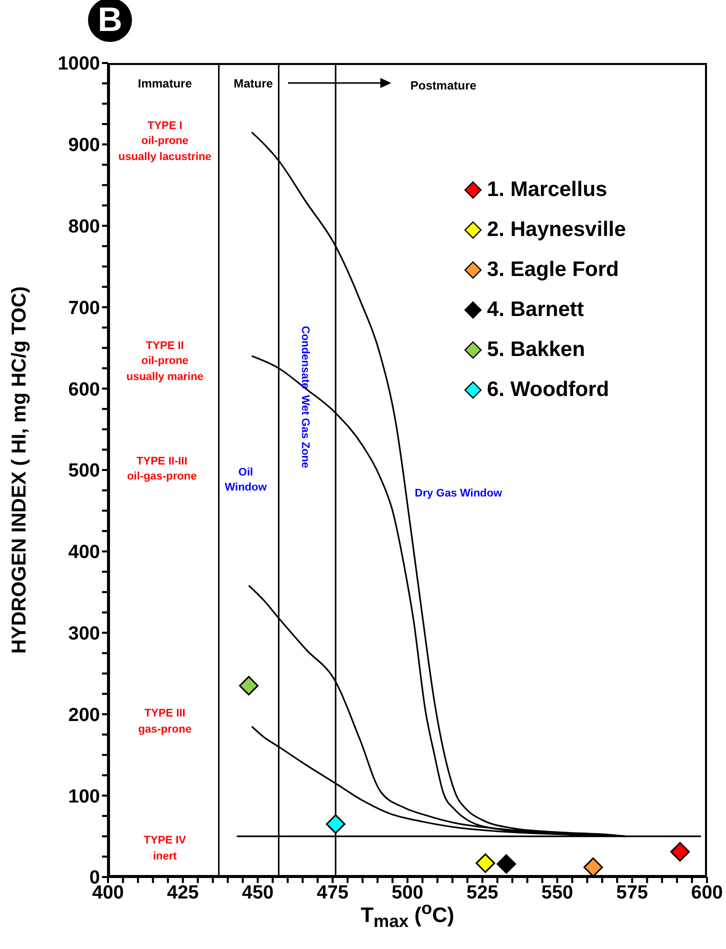 The image size is (726, 949). Describe the element at coordinates (84, 797) in the screenshot. I see `y-tick-label: 100` at that location.